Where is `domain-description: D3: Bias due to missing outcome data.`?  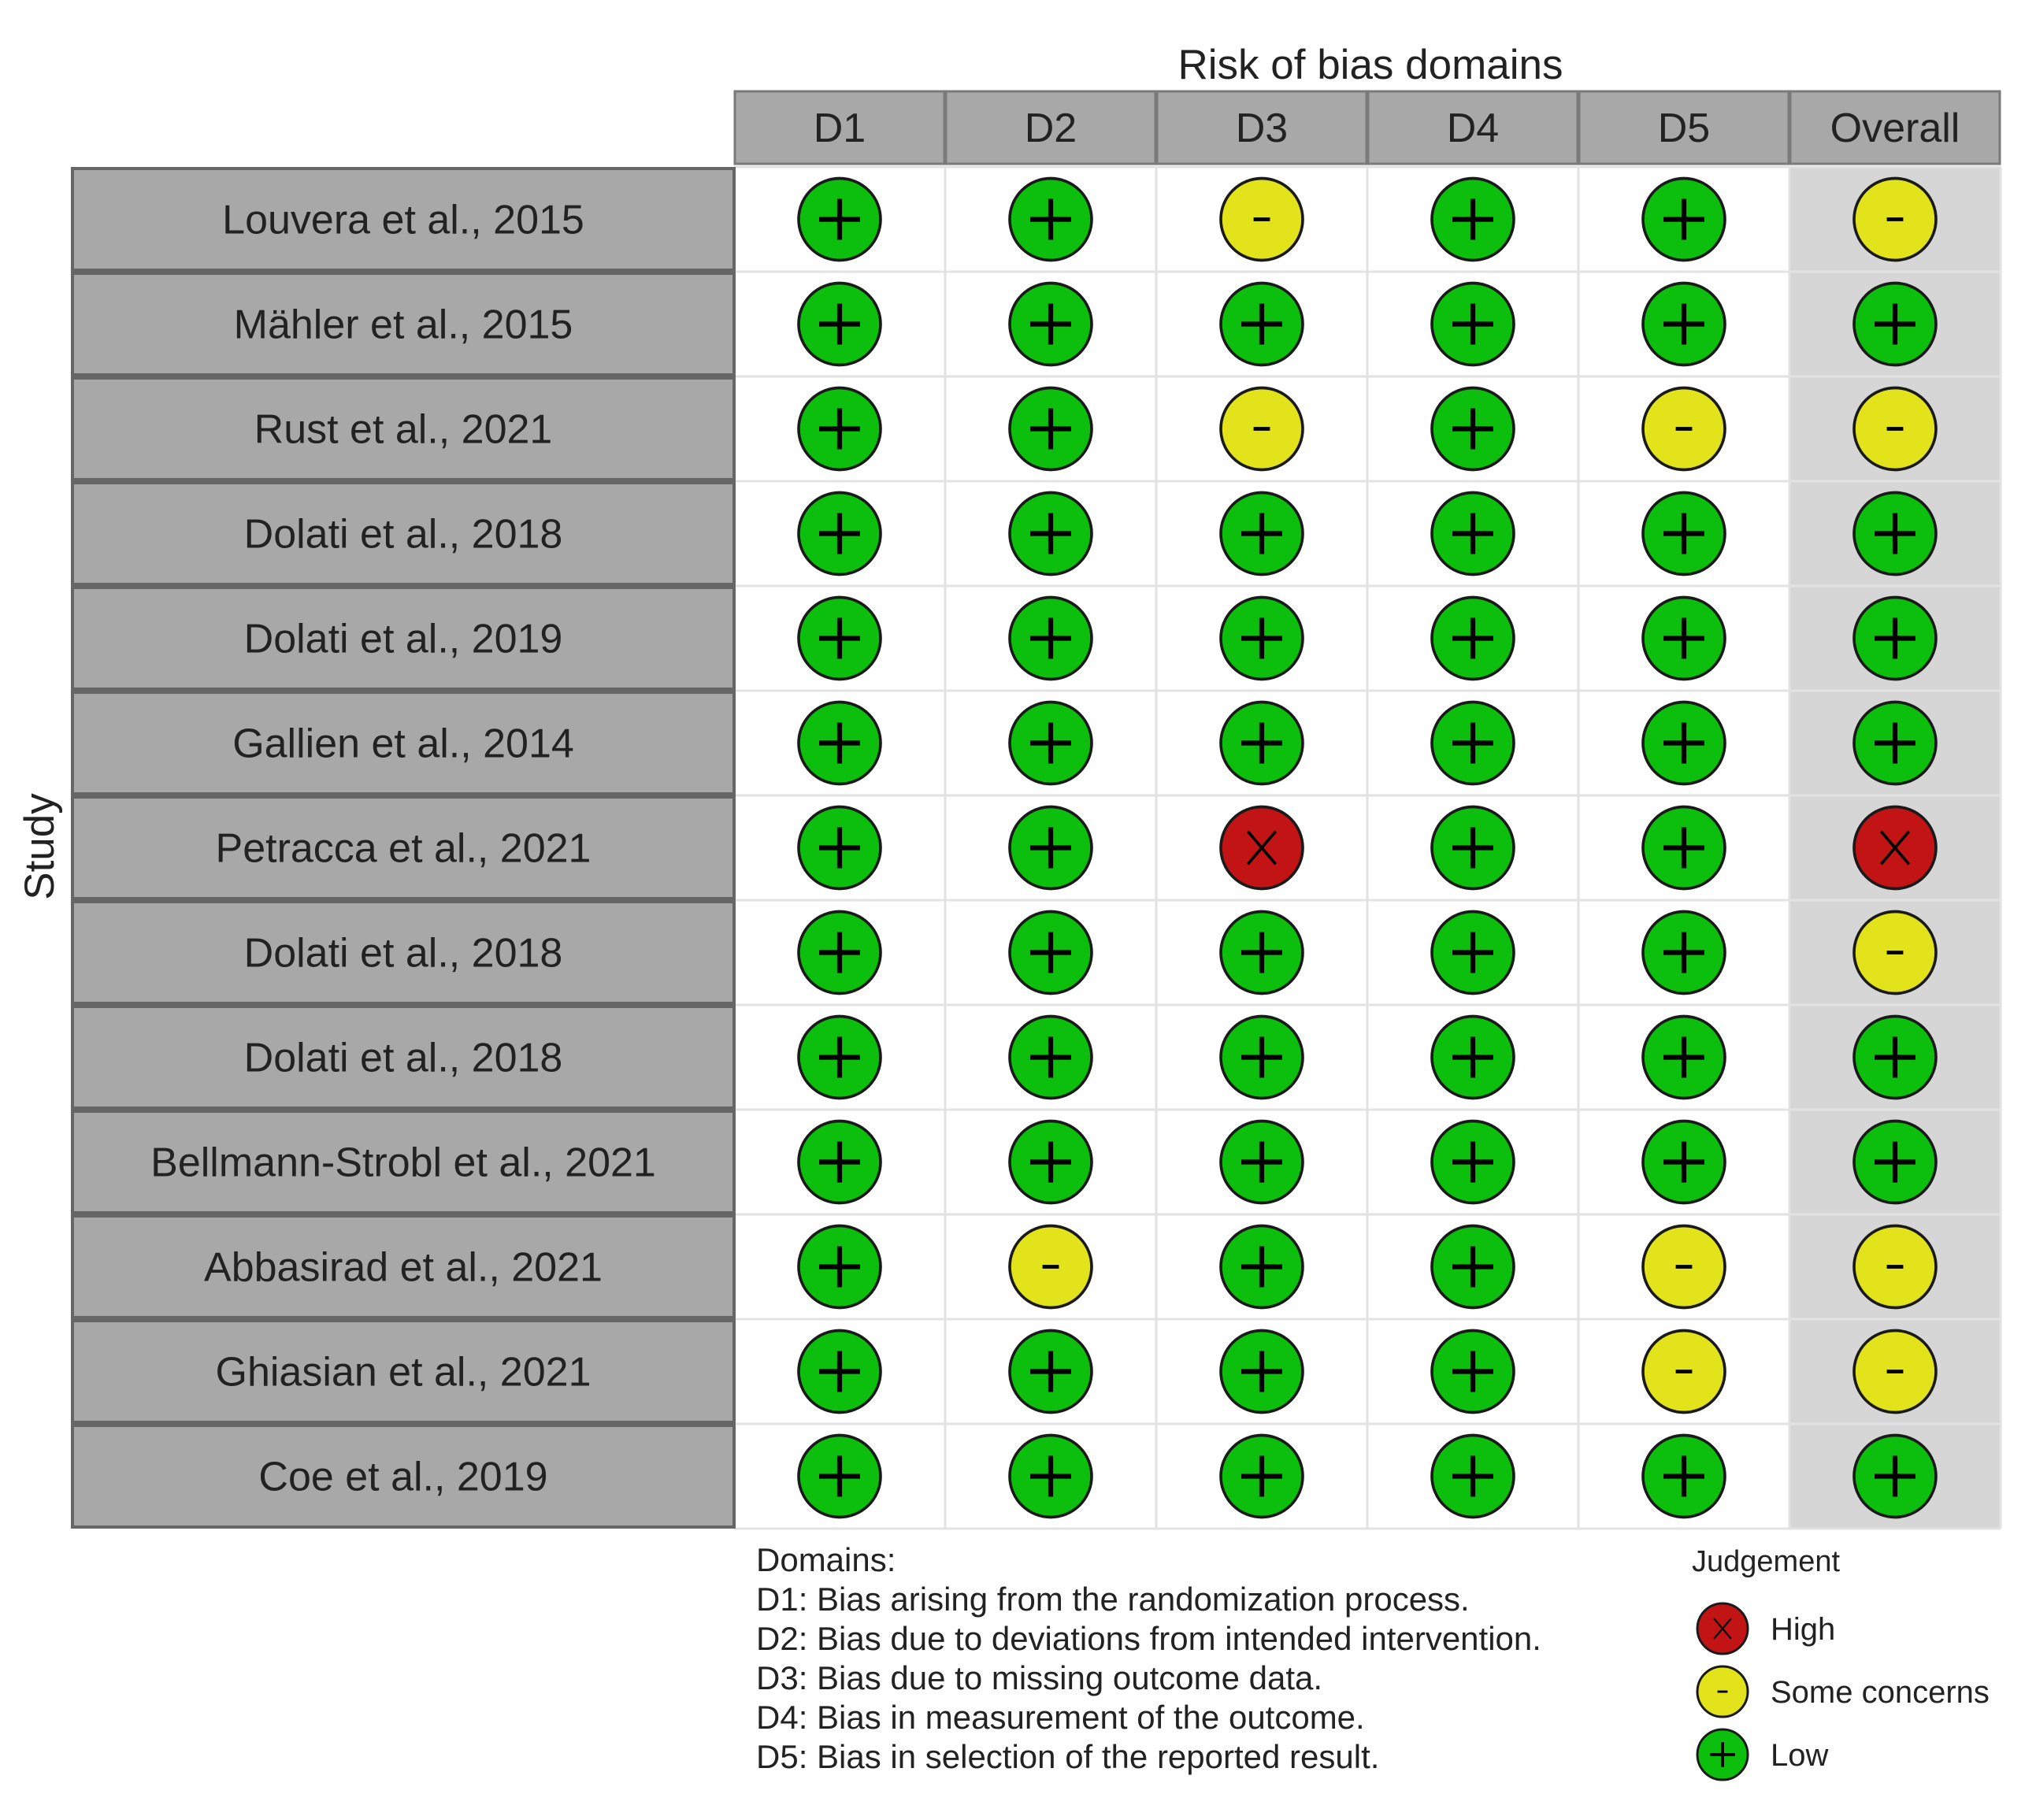
domain-description: D3: Bias due to missing outcome data. is located at coordinates (1039, 1678).